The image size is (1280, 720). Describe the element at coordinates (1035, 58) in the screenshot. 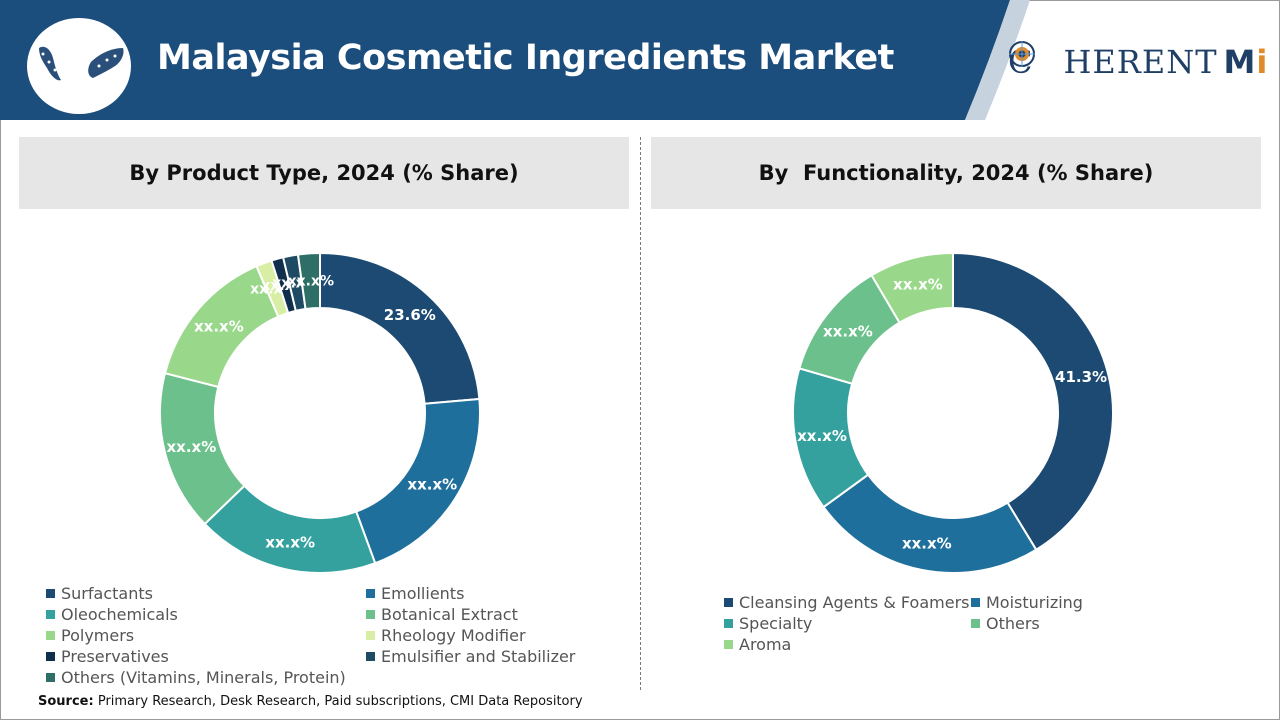

I see `globe-icon` at that location.